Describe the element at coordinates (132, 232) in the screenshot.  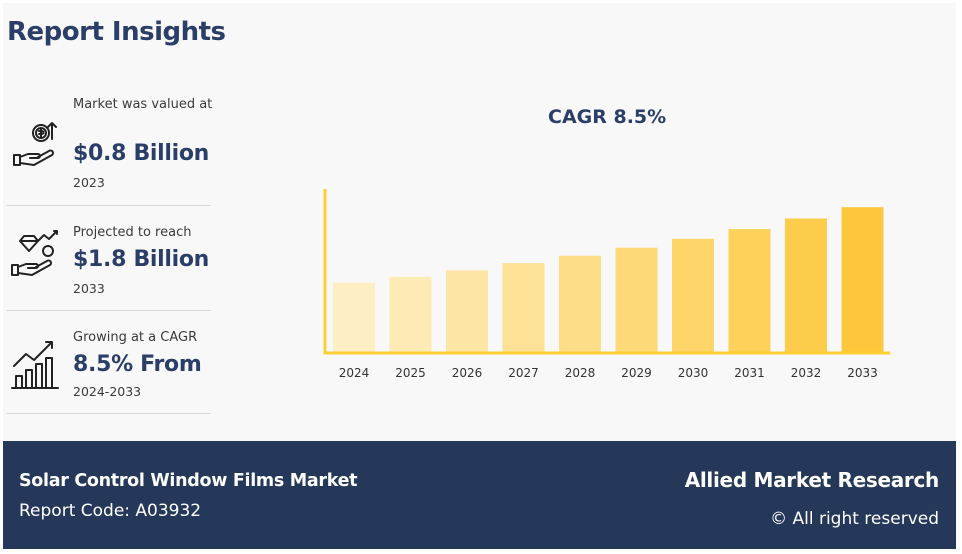
I see `stat-label: Projected to reach` at that location.